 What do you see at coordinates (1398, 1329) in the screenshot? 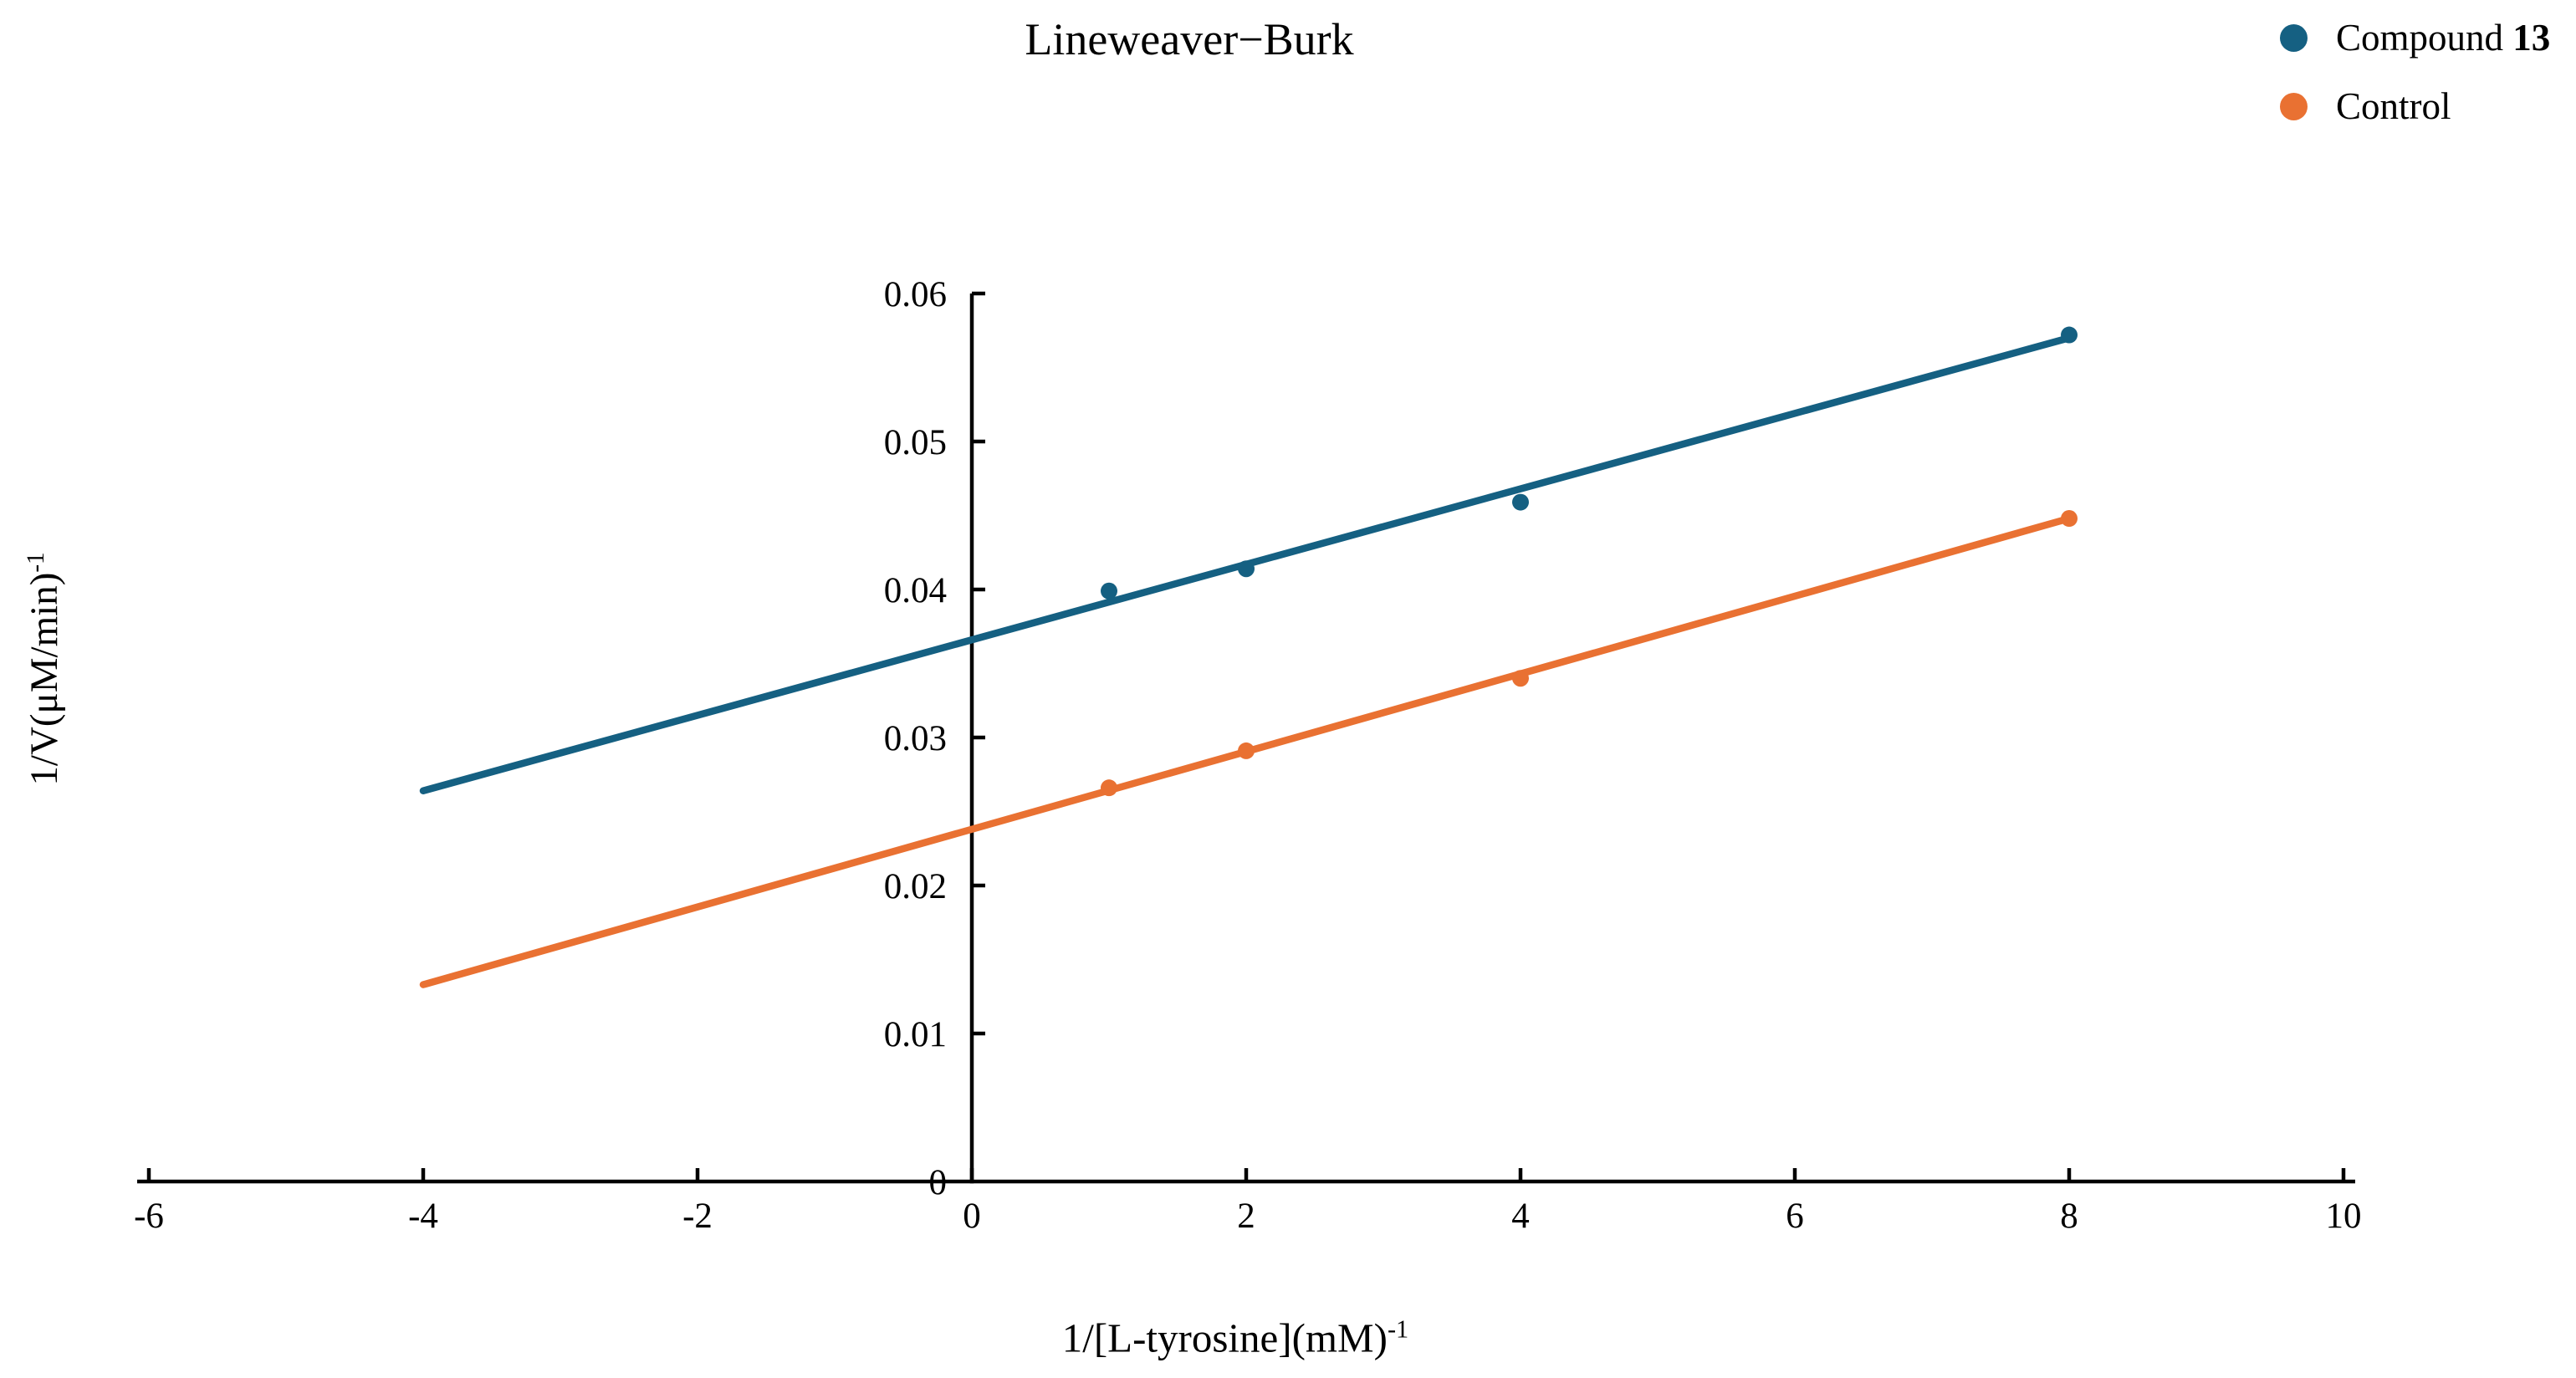
I see `x-axis-title-sup: -1` at bounding box center [1398, 1329].